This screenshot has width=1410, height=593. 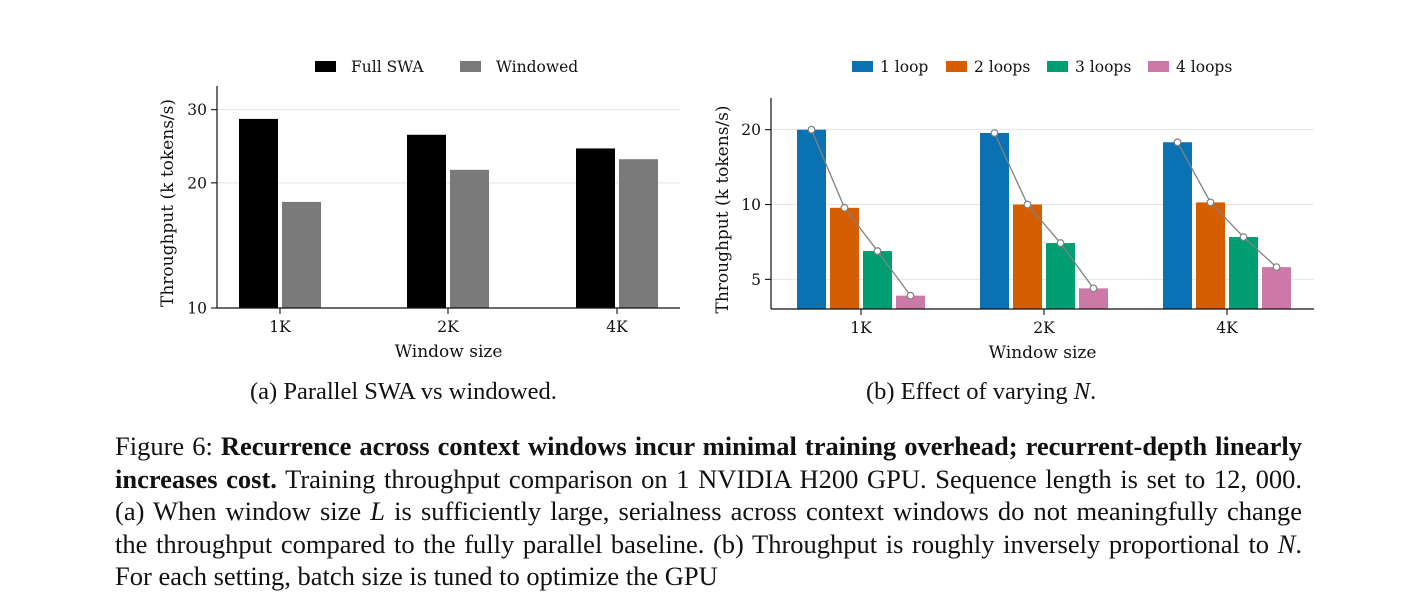 I want to click on legend-swatch-1-loop, so click(x=862, y=66).